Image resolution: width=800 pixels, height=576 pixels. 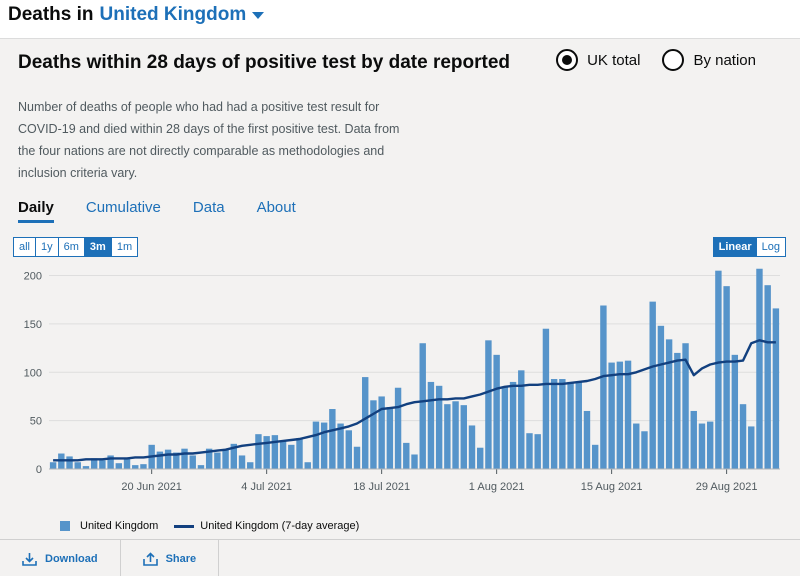 I want to click on share-label: Share, so click(x=181, y=559).